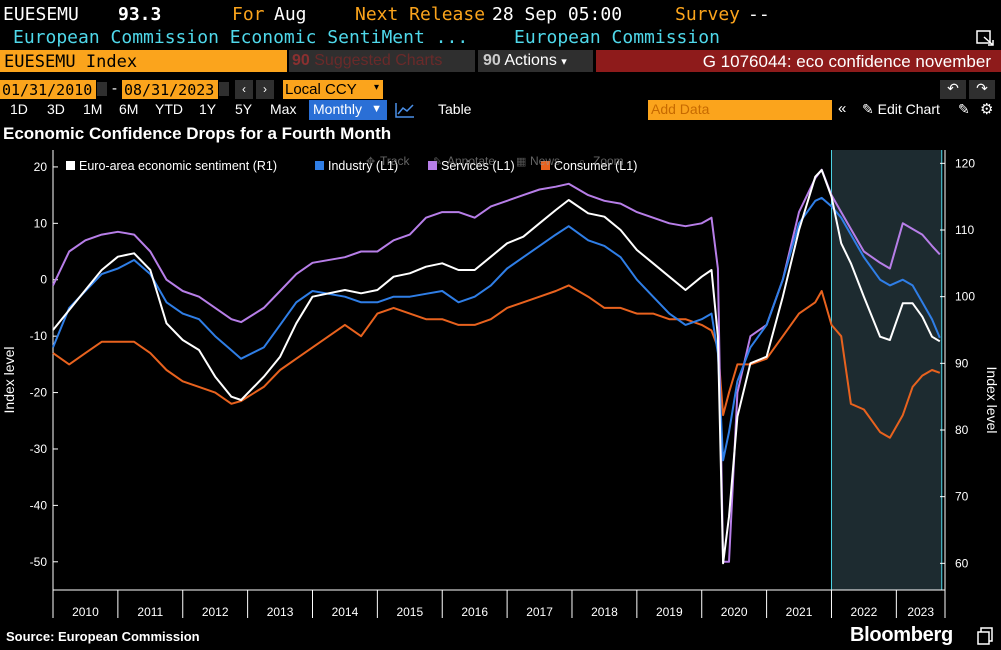 This screenshot has height=650, width=1001. What do you see at coordinates (370, 161) in the screenshot?
I see `tool-track-icon: ✥` at bounding box center [370, 161].